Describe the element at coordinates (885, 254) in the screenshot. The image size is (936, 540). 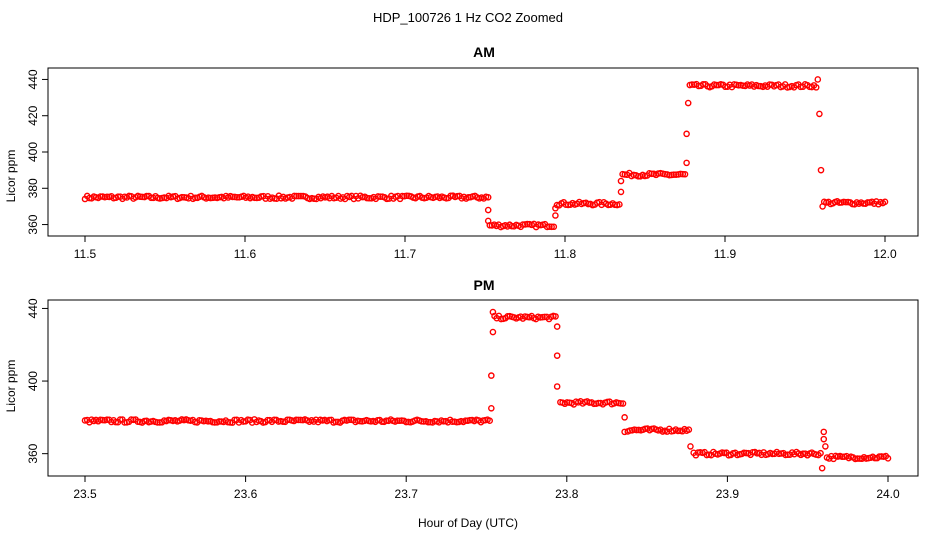
I see `am-x-tick-label: 12.0` at that location.